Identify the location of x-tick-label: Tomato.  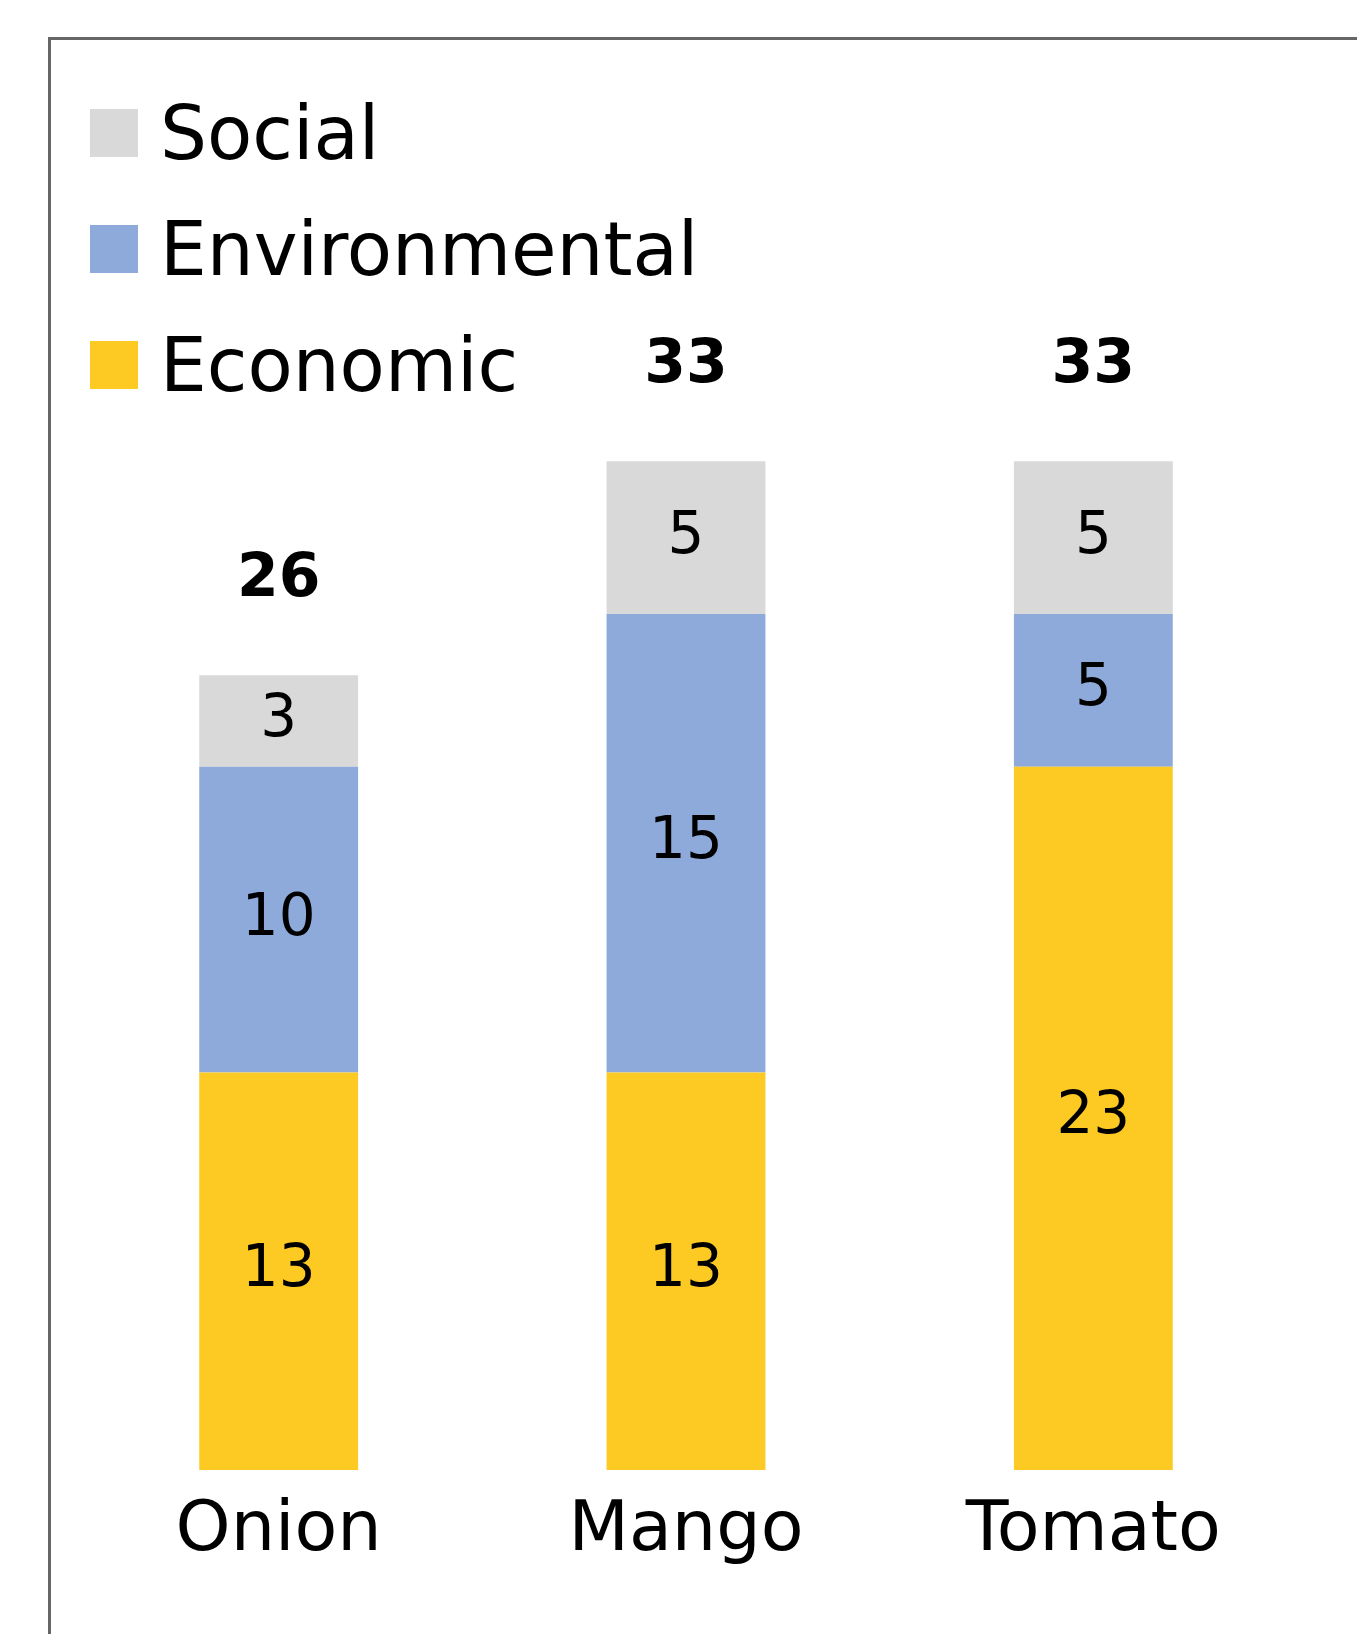
(1092, 1526).